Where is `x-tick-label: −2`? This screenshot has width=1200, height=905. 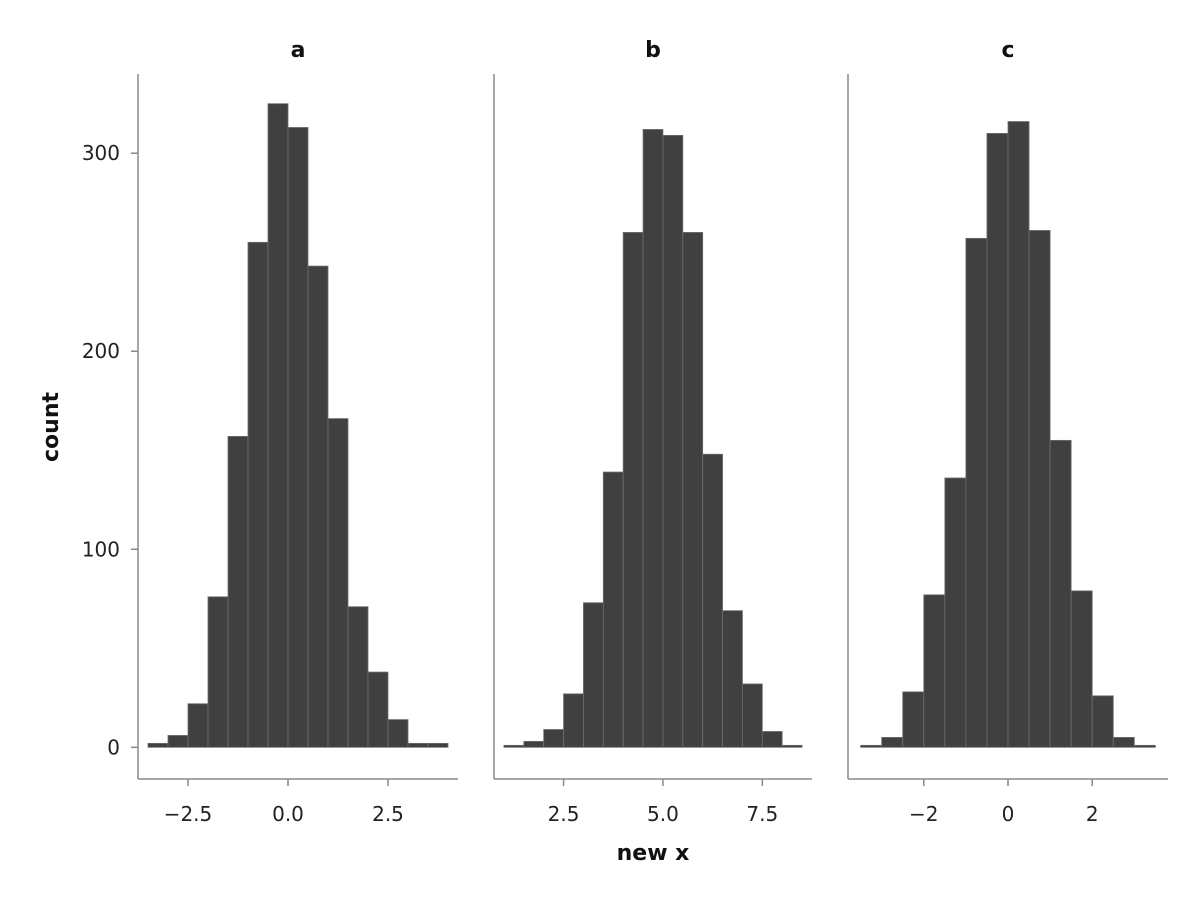 x-tick-label: −2 is located at coordinates (923, 814).